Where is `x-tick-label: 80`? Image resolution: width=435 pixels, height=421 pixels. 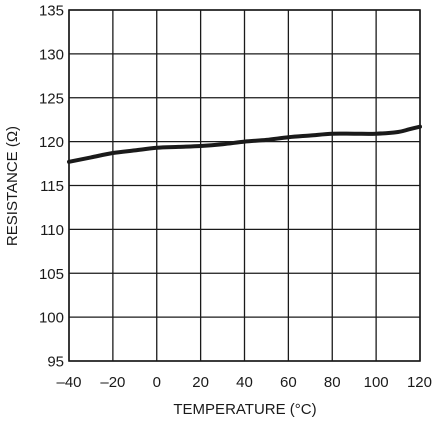 x-tick-label: 80 is located at coordinates (332, 382).